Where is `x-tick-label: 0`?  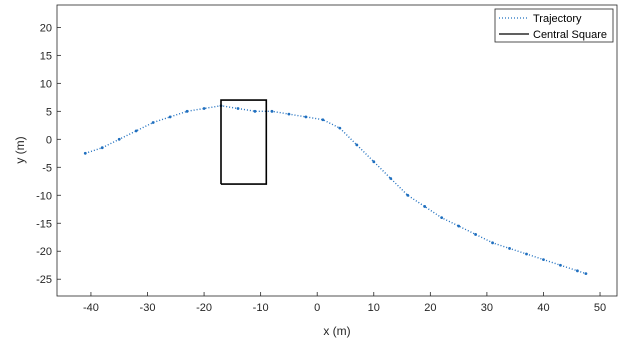
x-tick-label: 0 is located at coordinates (317, 308).